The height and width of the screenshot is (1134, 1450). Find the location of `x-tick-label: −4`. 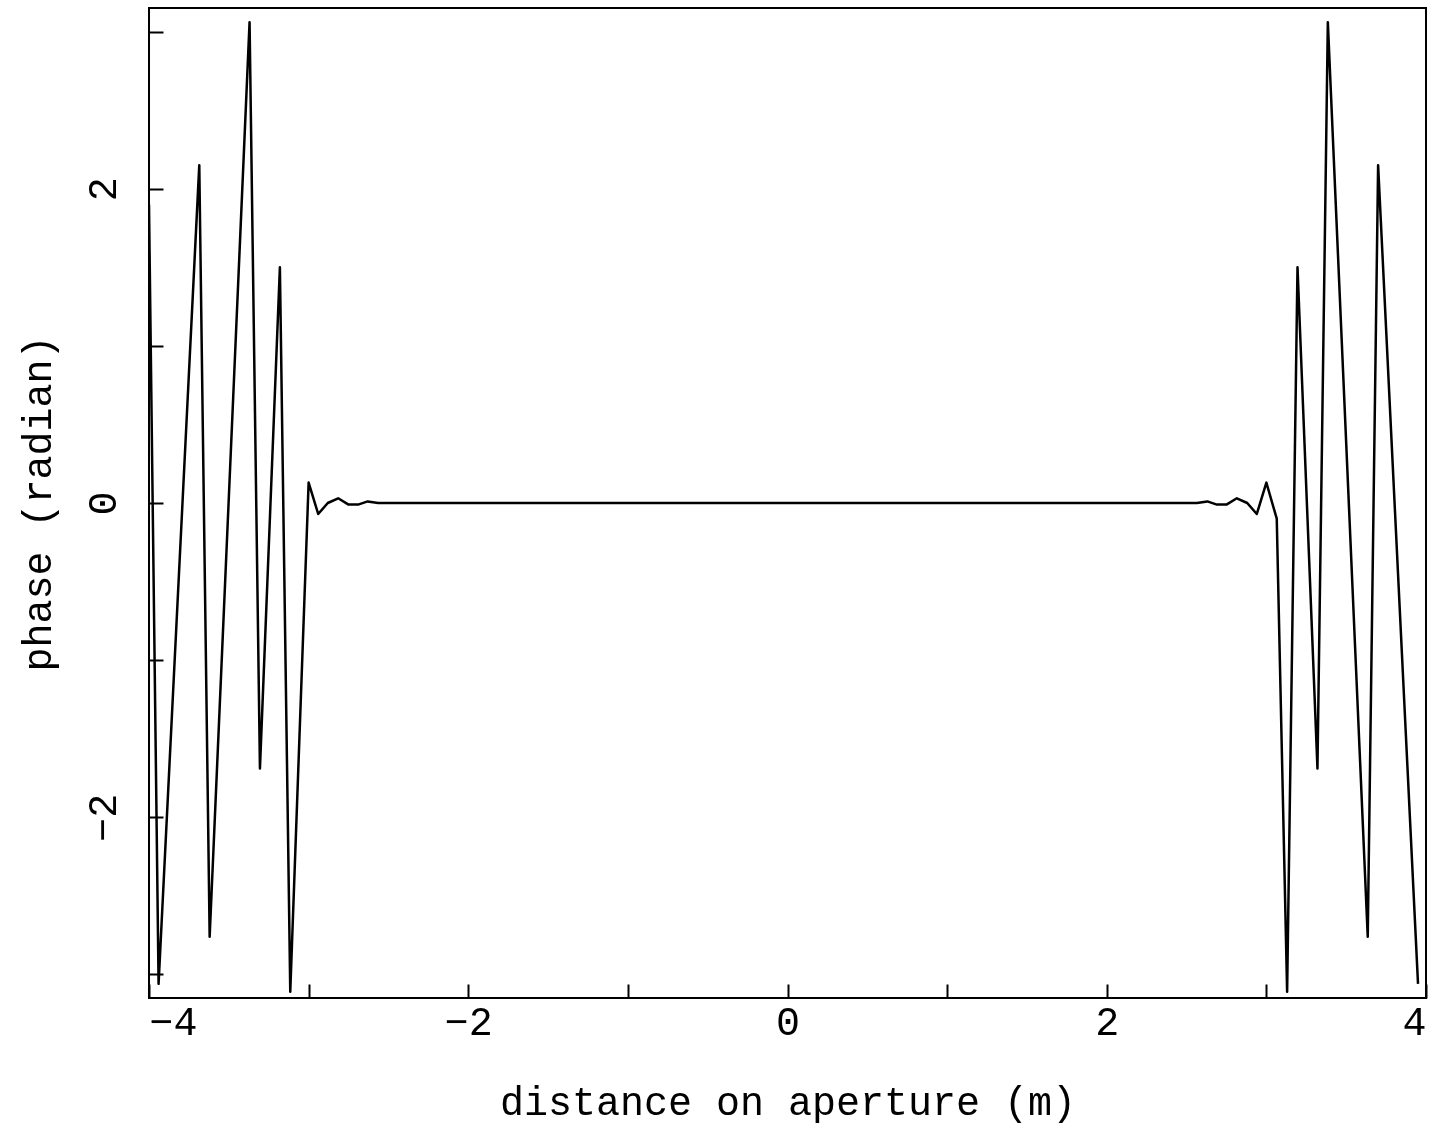

x-tick-label: −4 is located at coordinates (173, 1024).